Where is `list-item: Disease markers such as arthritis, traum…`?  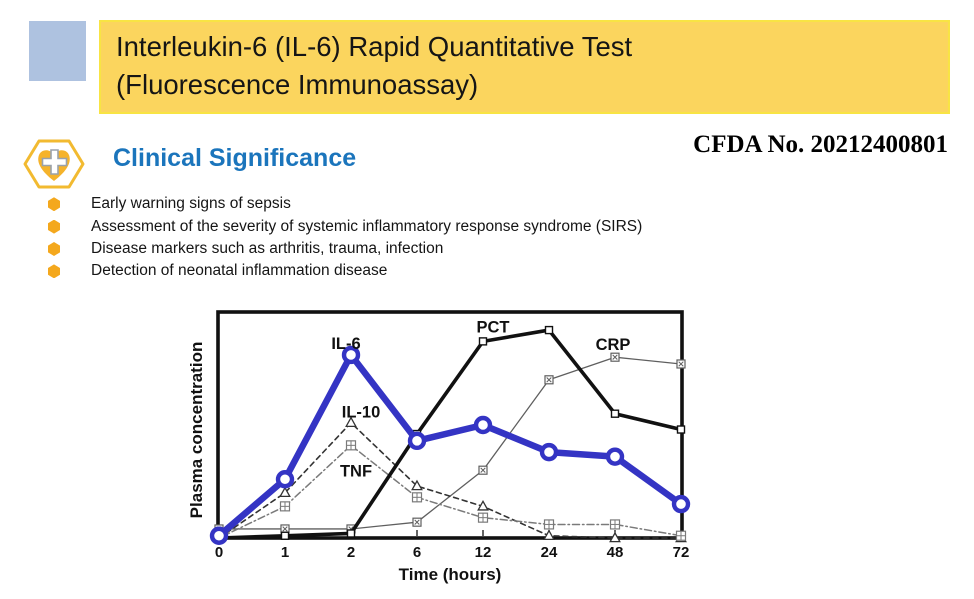
list-item: Disease markers such as arthritis, traum… is located at coordinates (345, 249).